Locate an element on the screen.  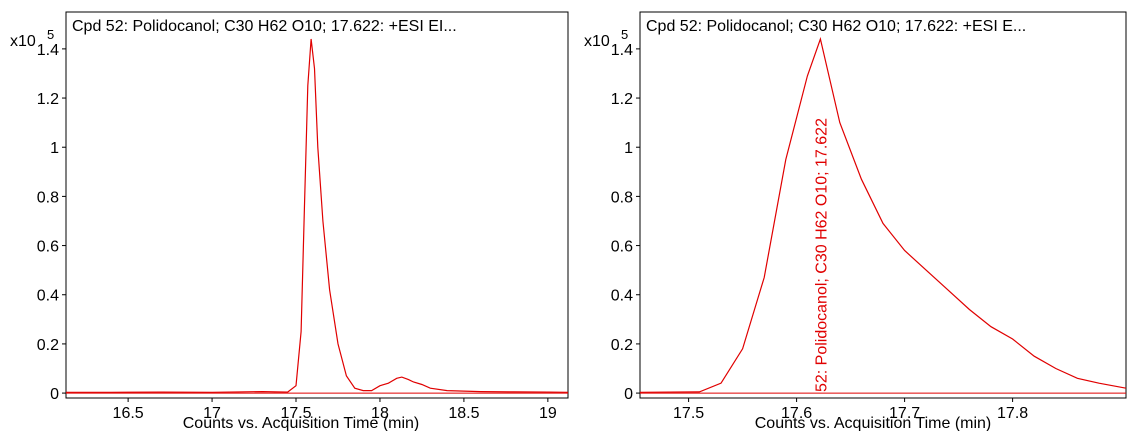
x-tick-label: 17.6 is located at coordinates (796, 413).